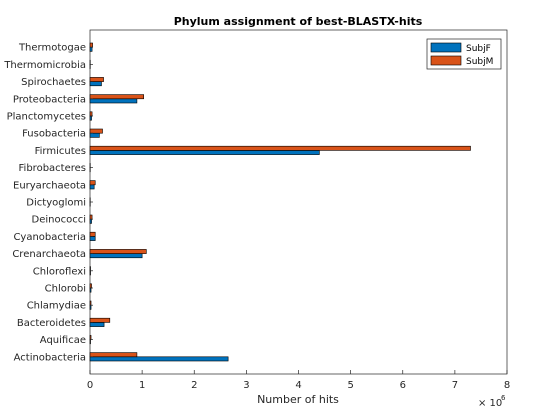 The height and width of the screenshot is (420, 560). What do you see at coordinates (51, 323) in the screenshot?
I see `y-tick-label-bacteroidetes: Bacteroidetes` at bounding box center [51, 323].